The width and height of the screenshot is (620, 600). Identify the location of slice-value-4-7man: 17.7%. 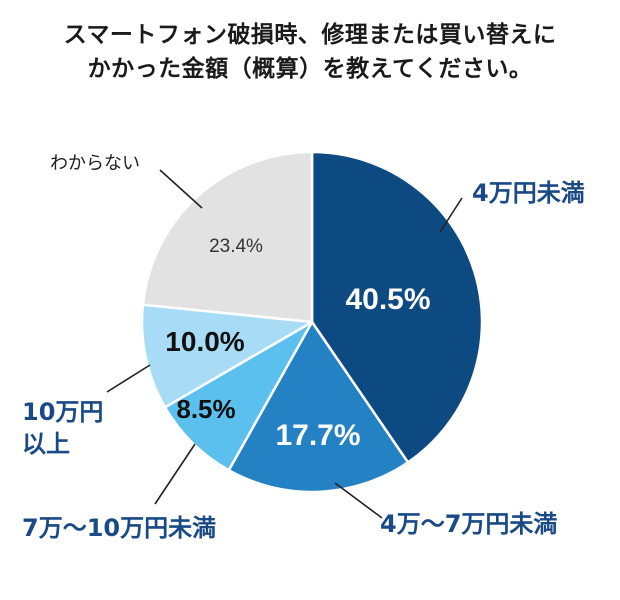
(317, 435).